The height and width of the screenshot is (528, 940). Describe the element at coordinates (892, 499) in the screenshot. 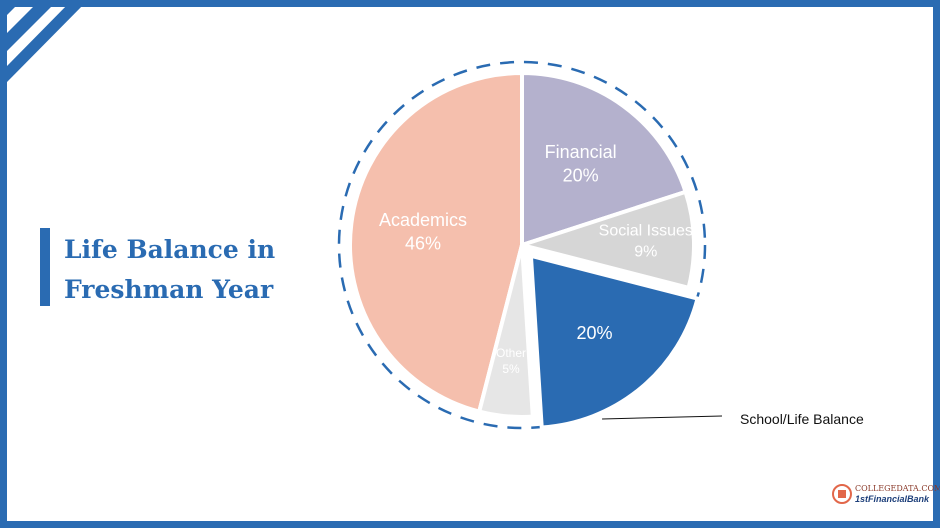

I see `logo-bottom-text: 1stFinancialBank` at that location.